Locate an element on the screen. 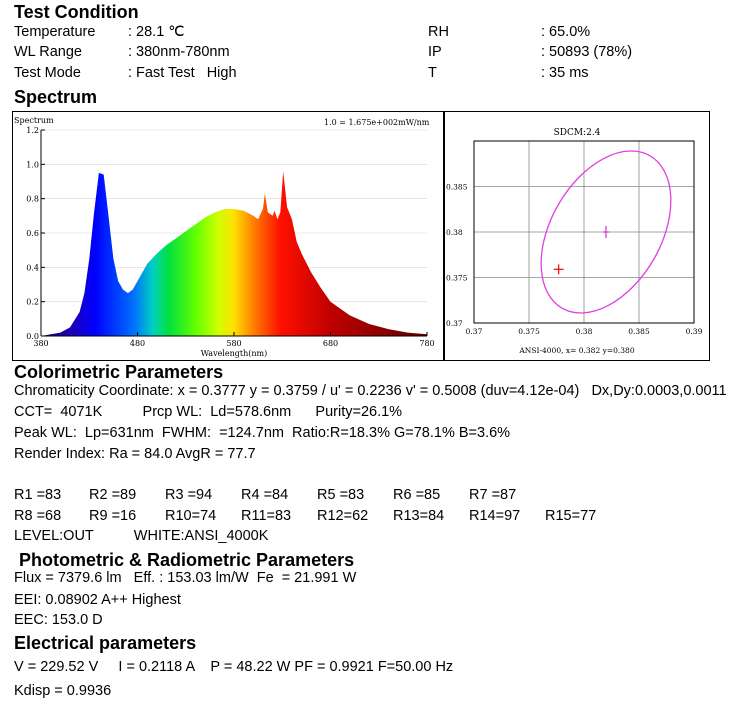 The image size is (754, 709). sdcm-y-tick-label: 0.38 is located at coordinates (454, 232).